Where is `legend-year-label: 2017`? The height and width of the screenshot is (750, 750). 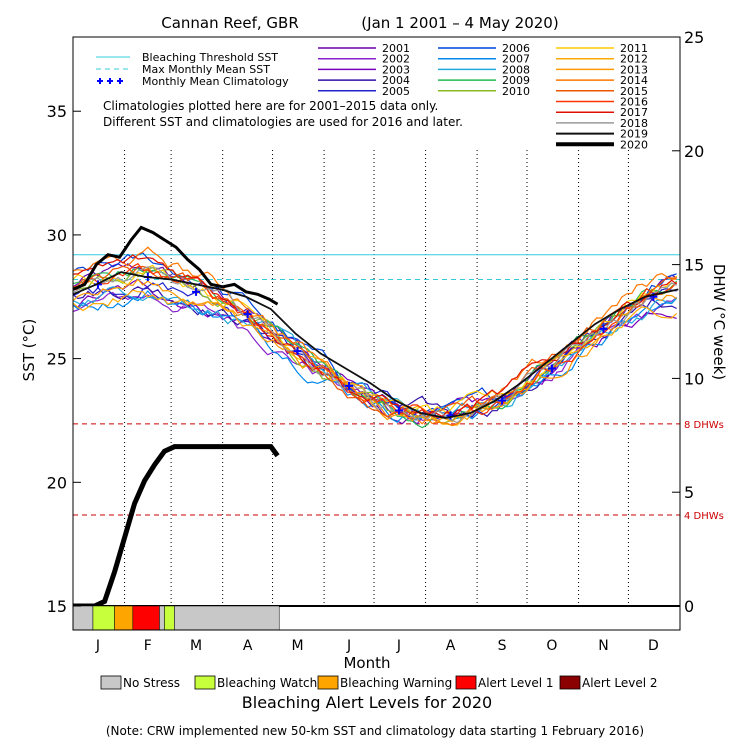 legend-year-label: 2017 is located at coordinates (634, 112).